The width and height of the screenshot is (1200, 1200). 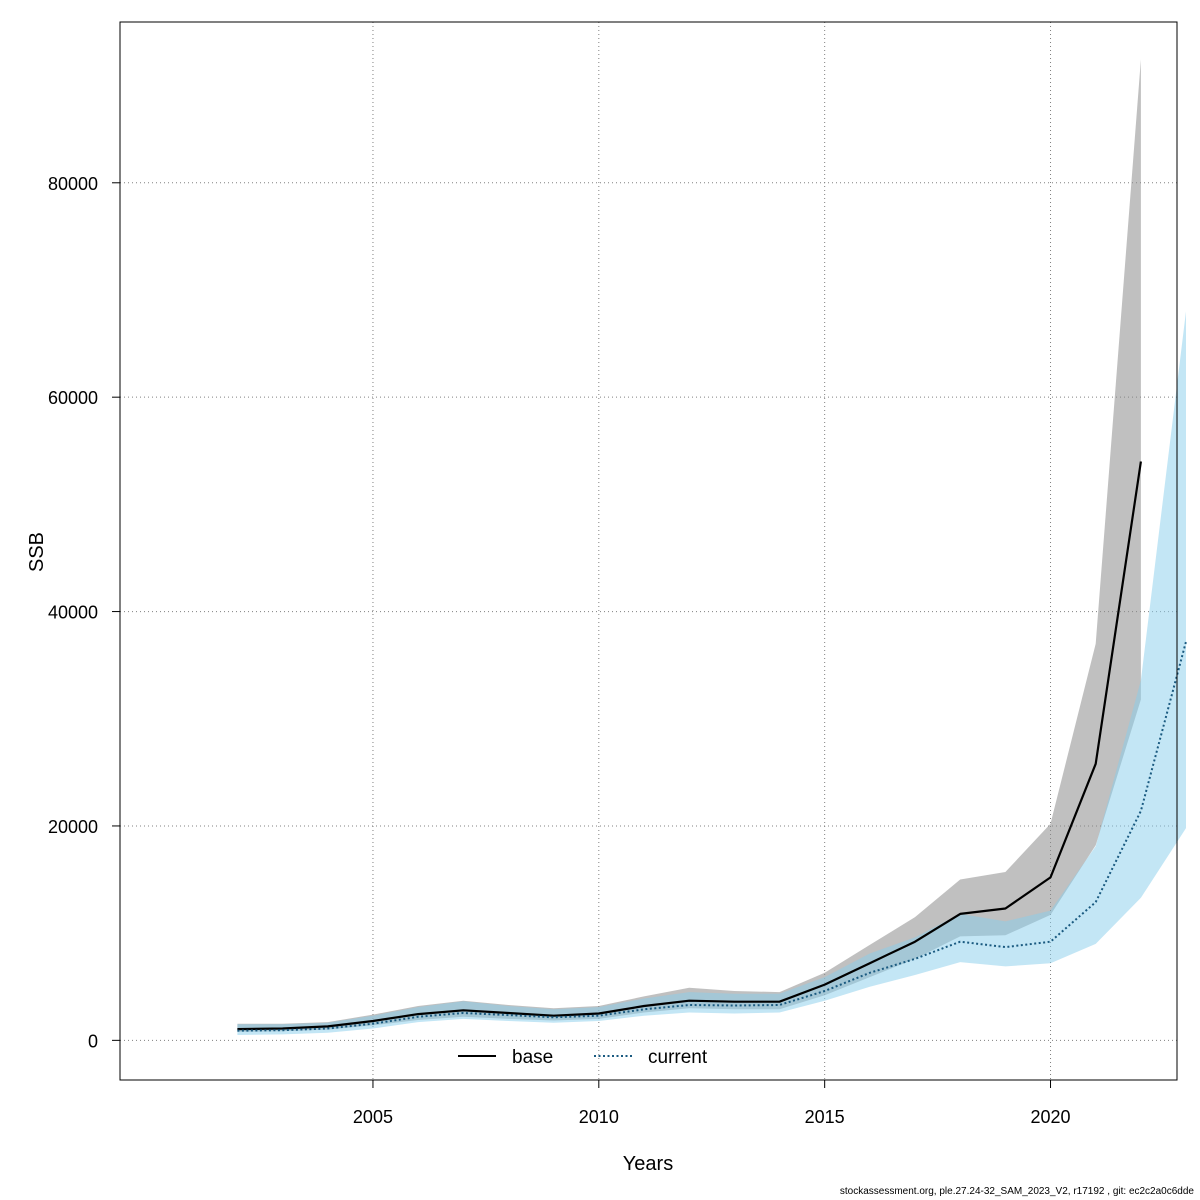 What do you see at coordinates (678, 1057) in the screenshot?
I see `legend-current-label: current` at bounding box center [678, 1057].